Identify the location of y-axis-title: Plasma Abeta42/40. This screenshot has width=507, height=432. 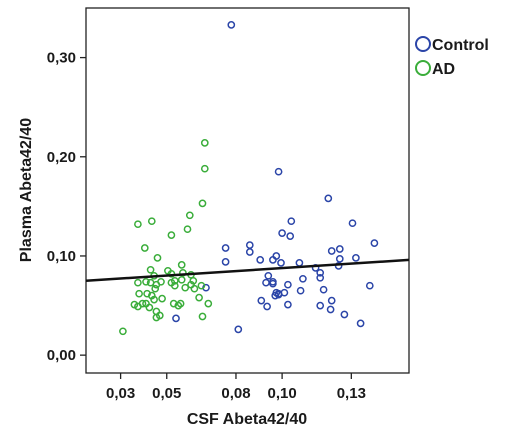
(26, 190).